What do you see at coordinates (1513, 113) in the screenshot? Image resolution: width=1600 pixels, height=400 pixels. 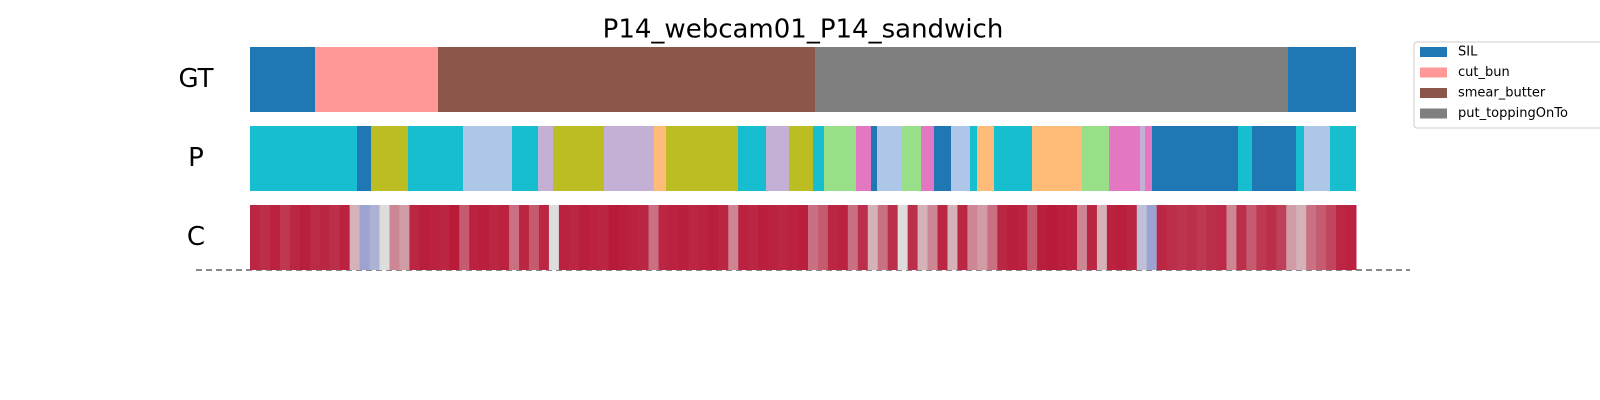 I see `legend-label: put_toppingOnTo` at bounding box center [1513, 113].